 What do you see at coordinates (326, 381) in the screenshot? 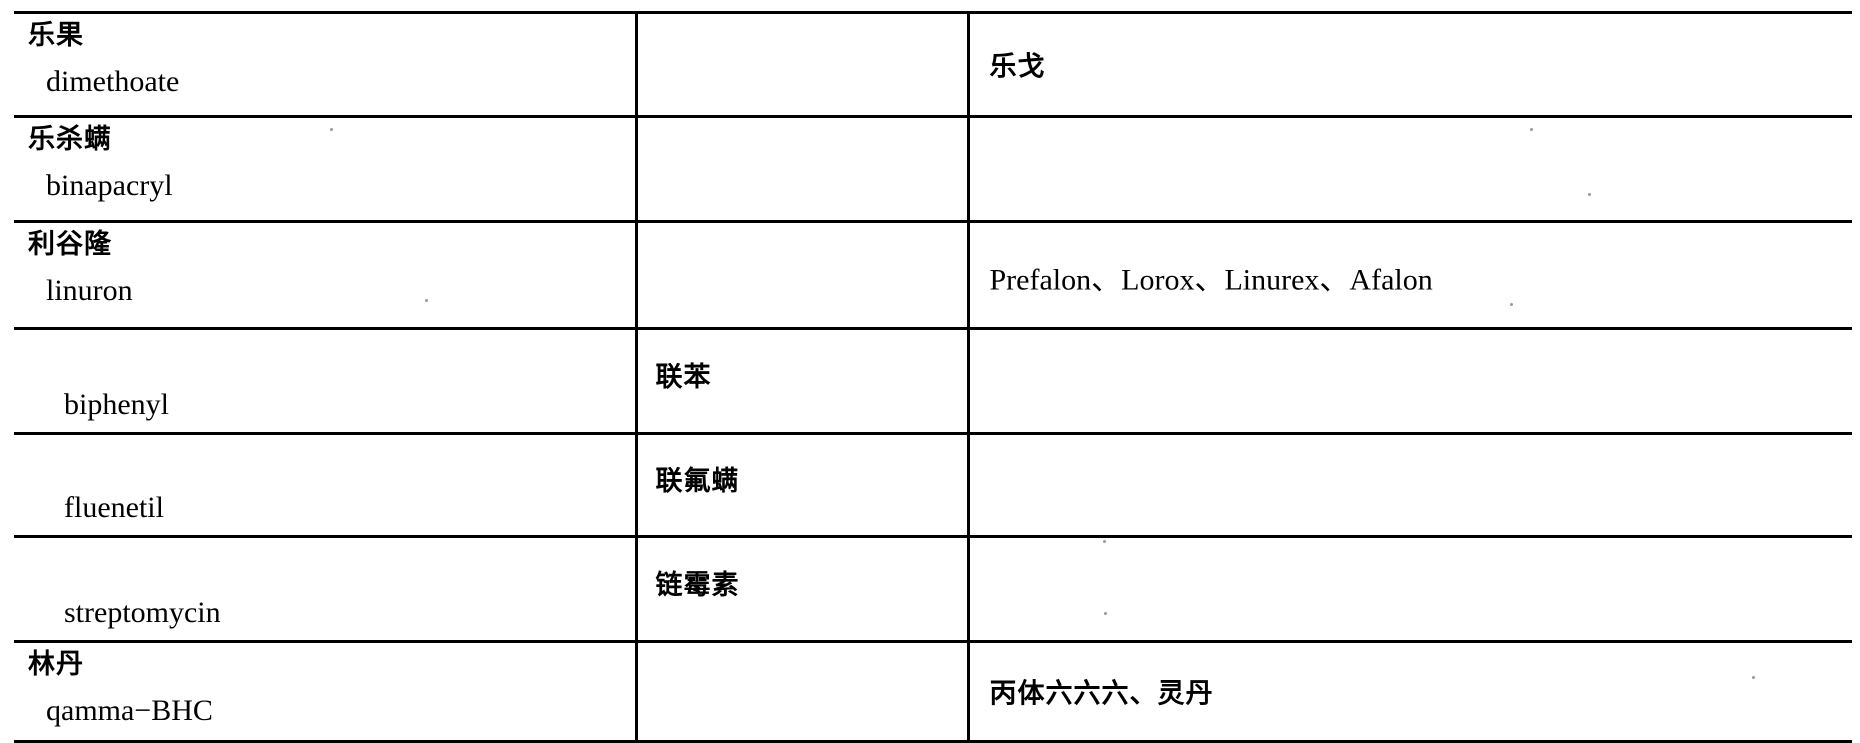
I see `row-name-cell: biphenyl` at bounding box center [326, 381].